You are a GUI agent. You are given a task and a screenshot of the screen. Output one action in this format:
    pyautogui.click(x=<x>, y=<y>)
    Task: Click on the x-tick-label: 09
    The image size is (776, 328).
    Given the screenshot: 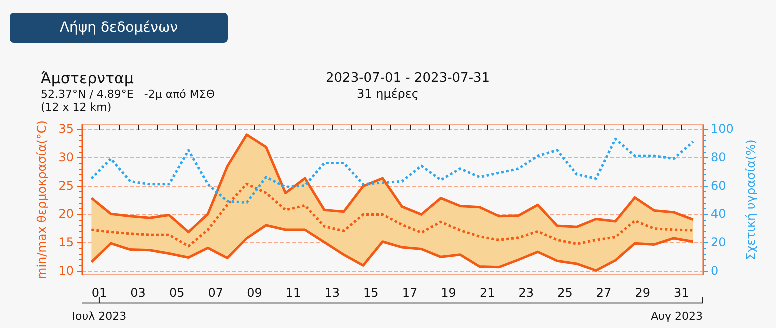 What is the action you would take?
    pyautogui.click(x=254, y=293)
    